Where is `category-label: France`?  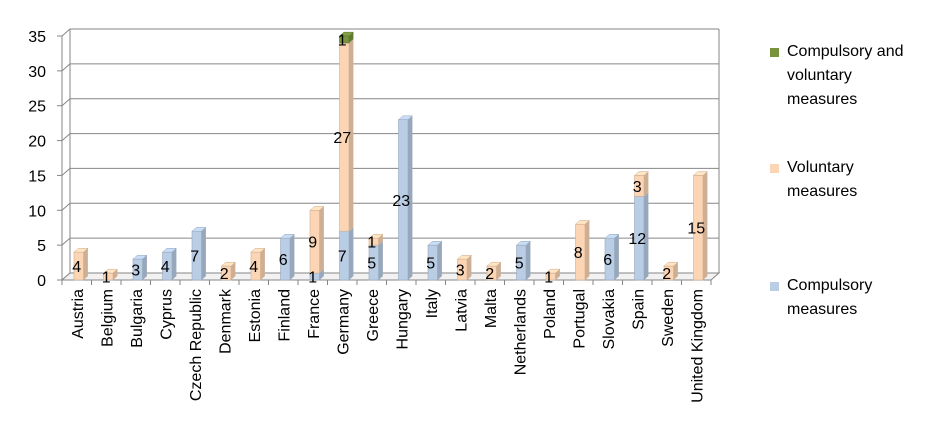 category-label: France is located at coordinates (314, 314).